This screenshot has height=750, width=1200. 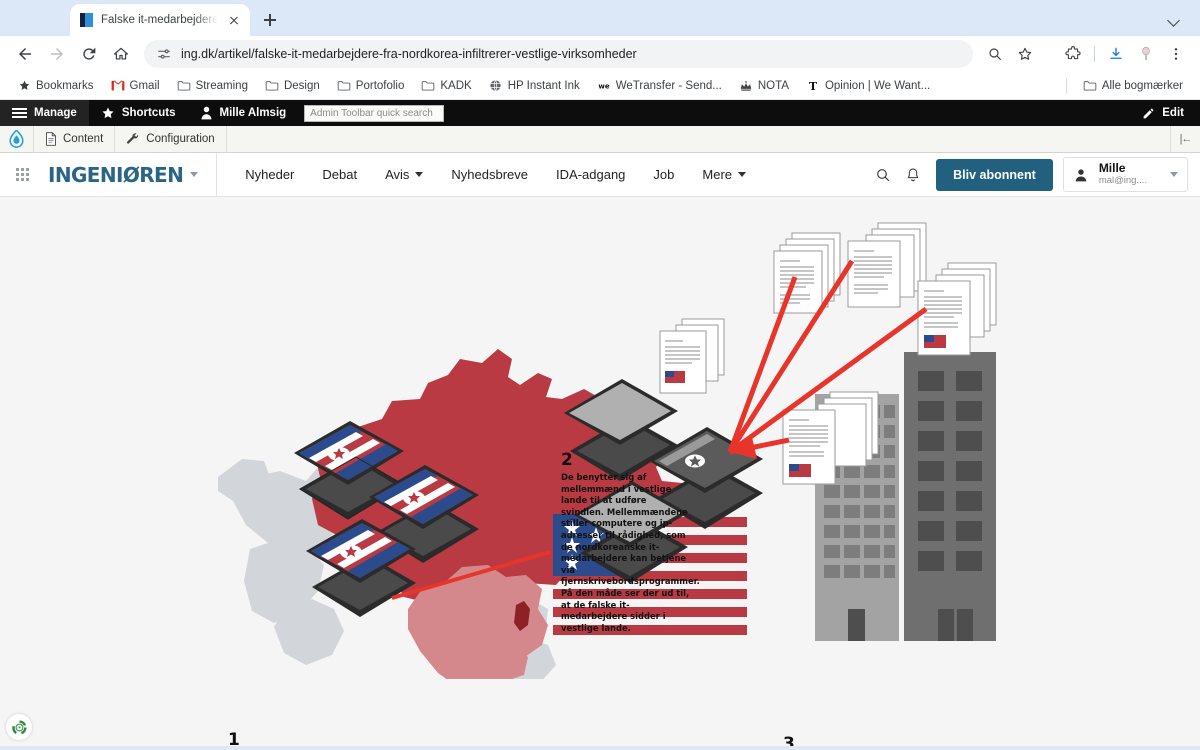 I want to click on person-icon, so click(x=1081, y=174).